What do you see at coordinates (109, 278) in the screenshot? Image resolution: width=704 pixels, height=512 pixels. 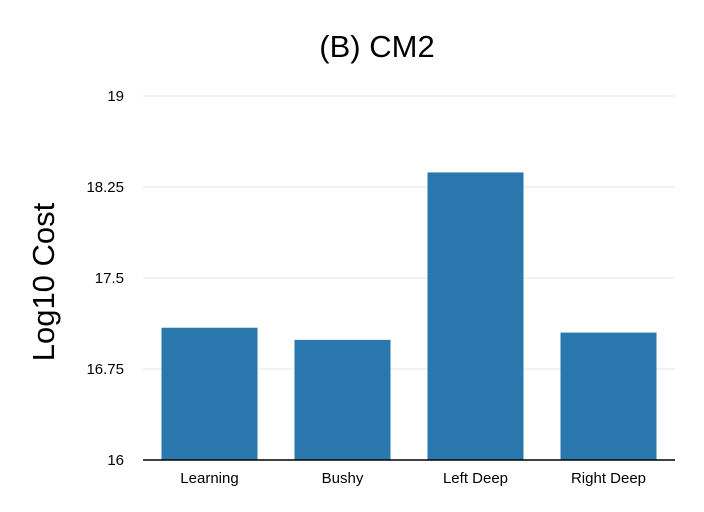 I see `y-tick-label: 17.5` at bounding box center [109, 278].